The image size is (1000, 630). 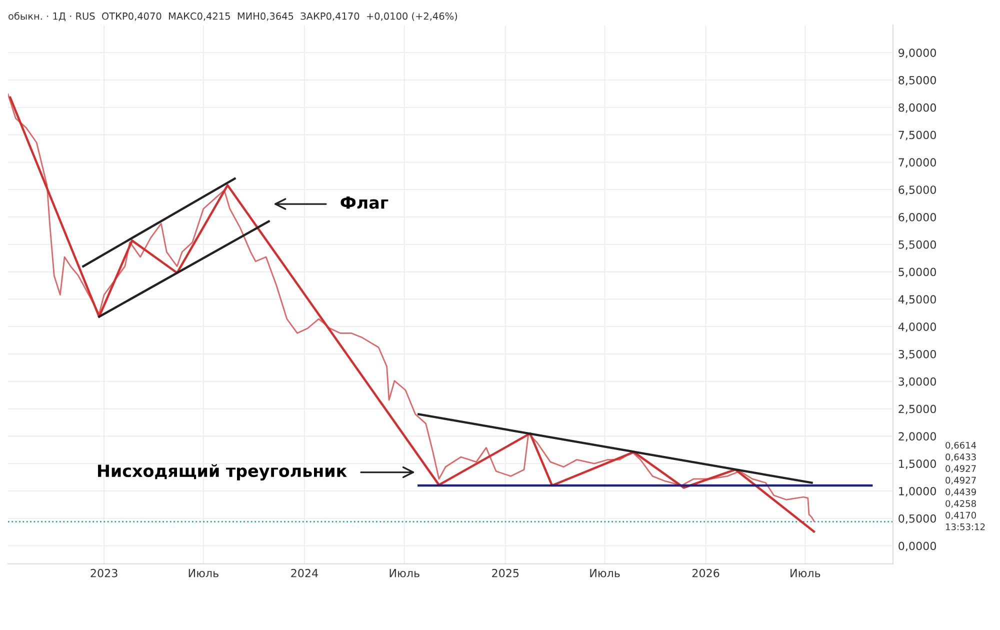 What do you see at coordinates (917, 327) in the screenshot?
I see `y-tick-label: 4,0000` at bounding box center [917, 327].